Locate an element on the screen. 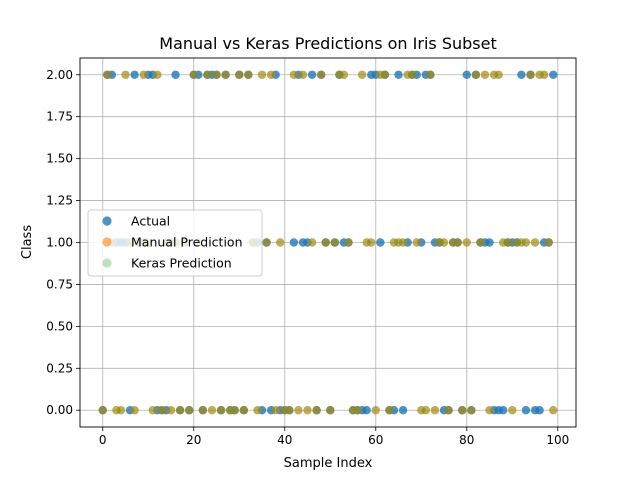 The height and width of the screenshot is (484, 640). x-tick-label: 80 is located at coordinates (466, 440).